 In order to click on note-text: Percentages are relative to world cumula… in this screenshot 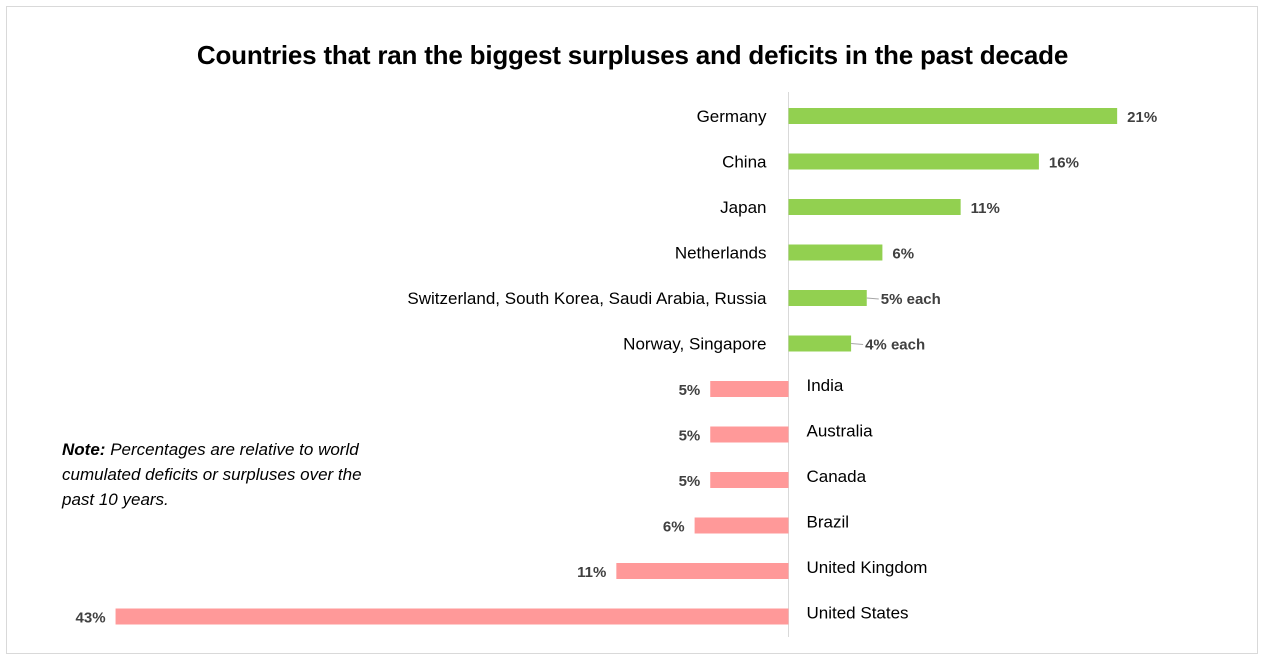, I will do `click(212, 474)`.